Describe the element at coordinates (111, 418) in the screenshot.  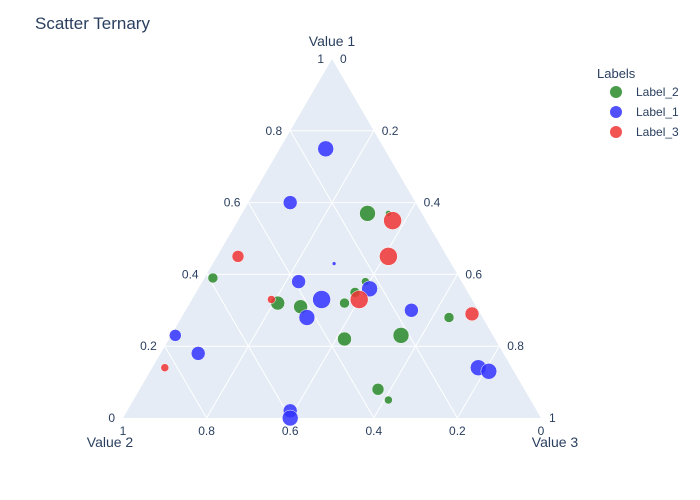
I see `tick-label-a: 0` at that location.